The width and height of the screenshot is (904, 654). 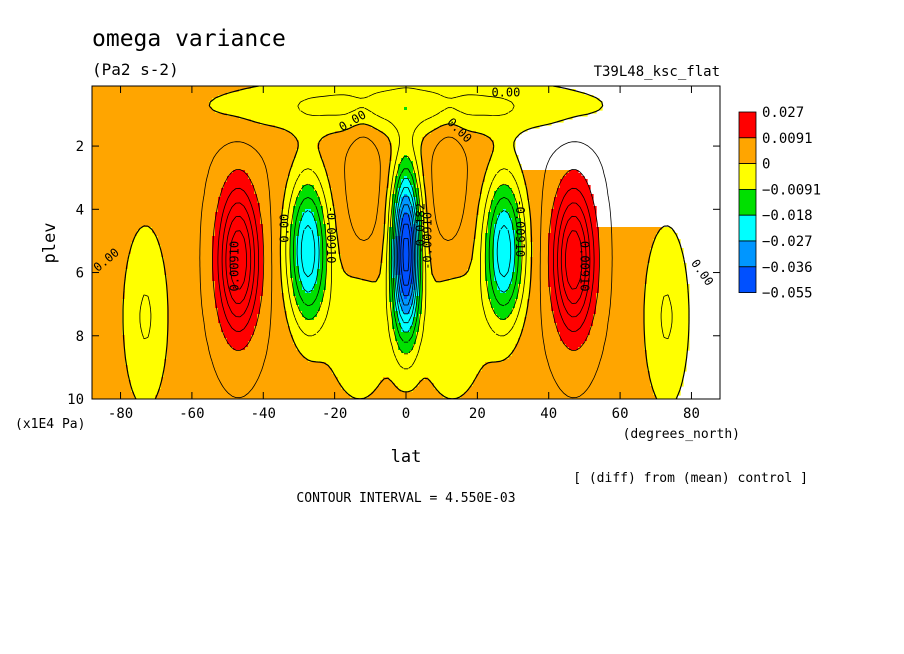 What do you see at coordinates (657, 72) in the screenshot?
I see `run-label: T39L48_ksc_flat` at bounding box center [657, 72].